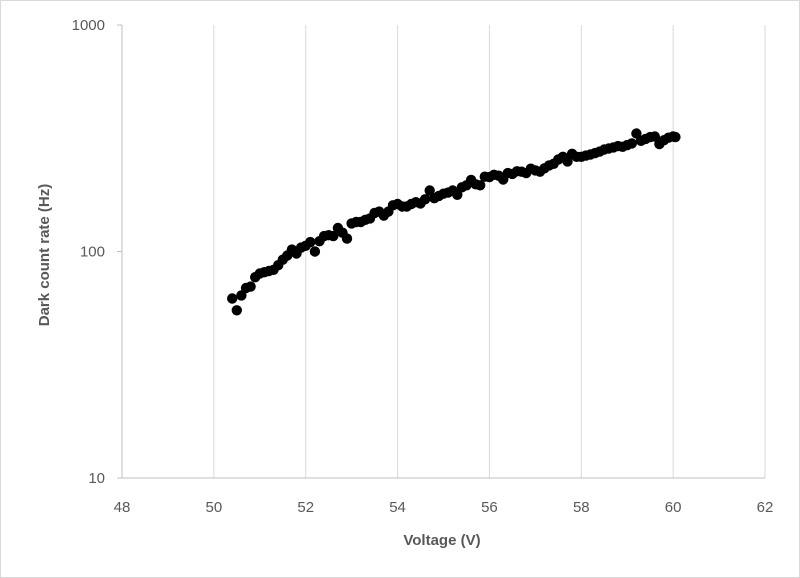 The height and width of the screenshot is (578, 800). I want to click on x-axis-title: Voltage (V), so click(441, 540).